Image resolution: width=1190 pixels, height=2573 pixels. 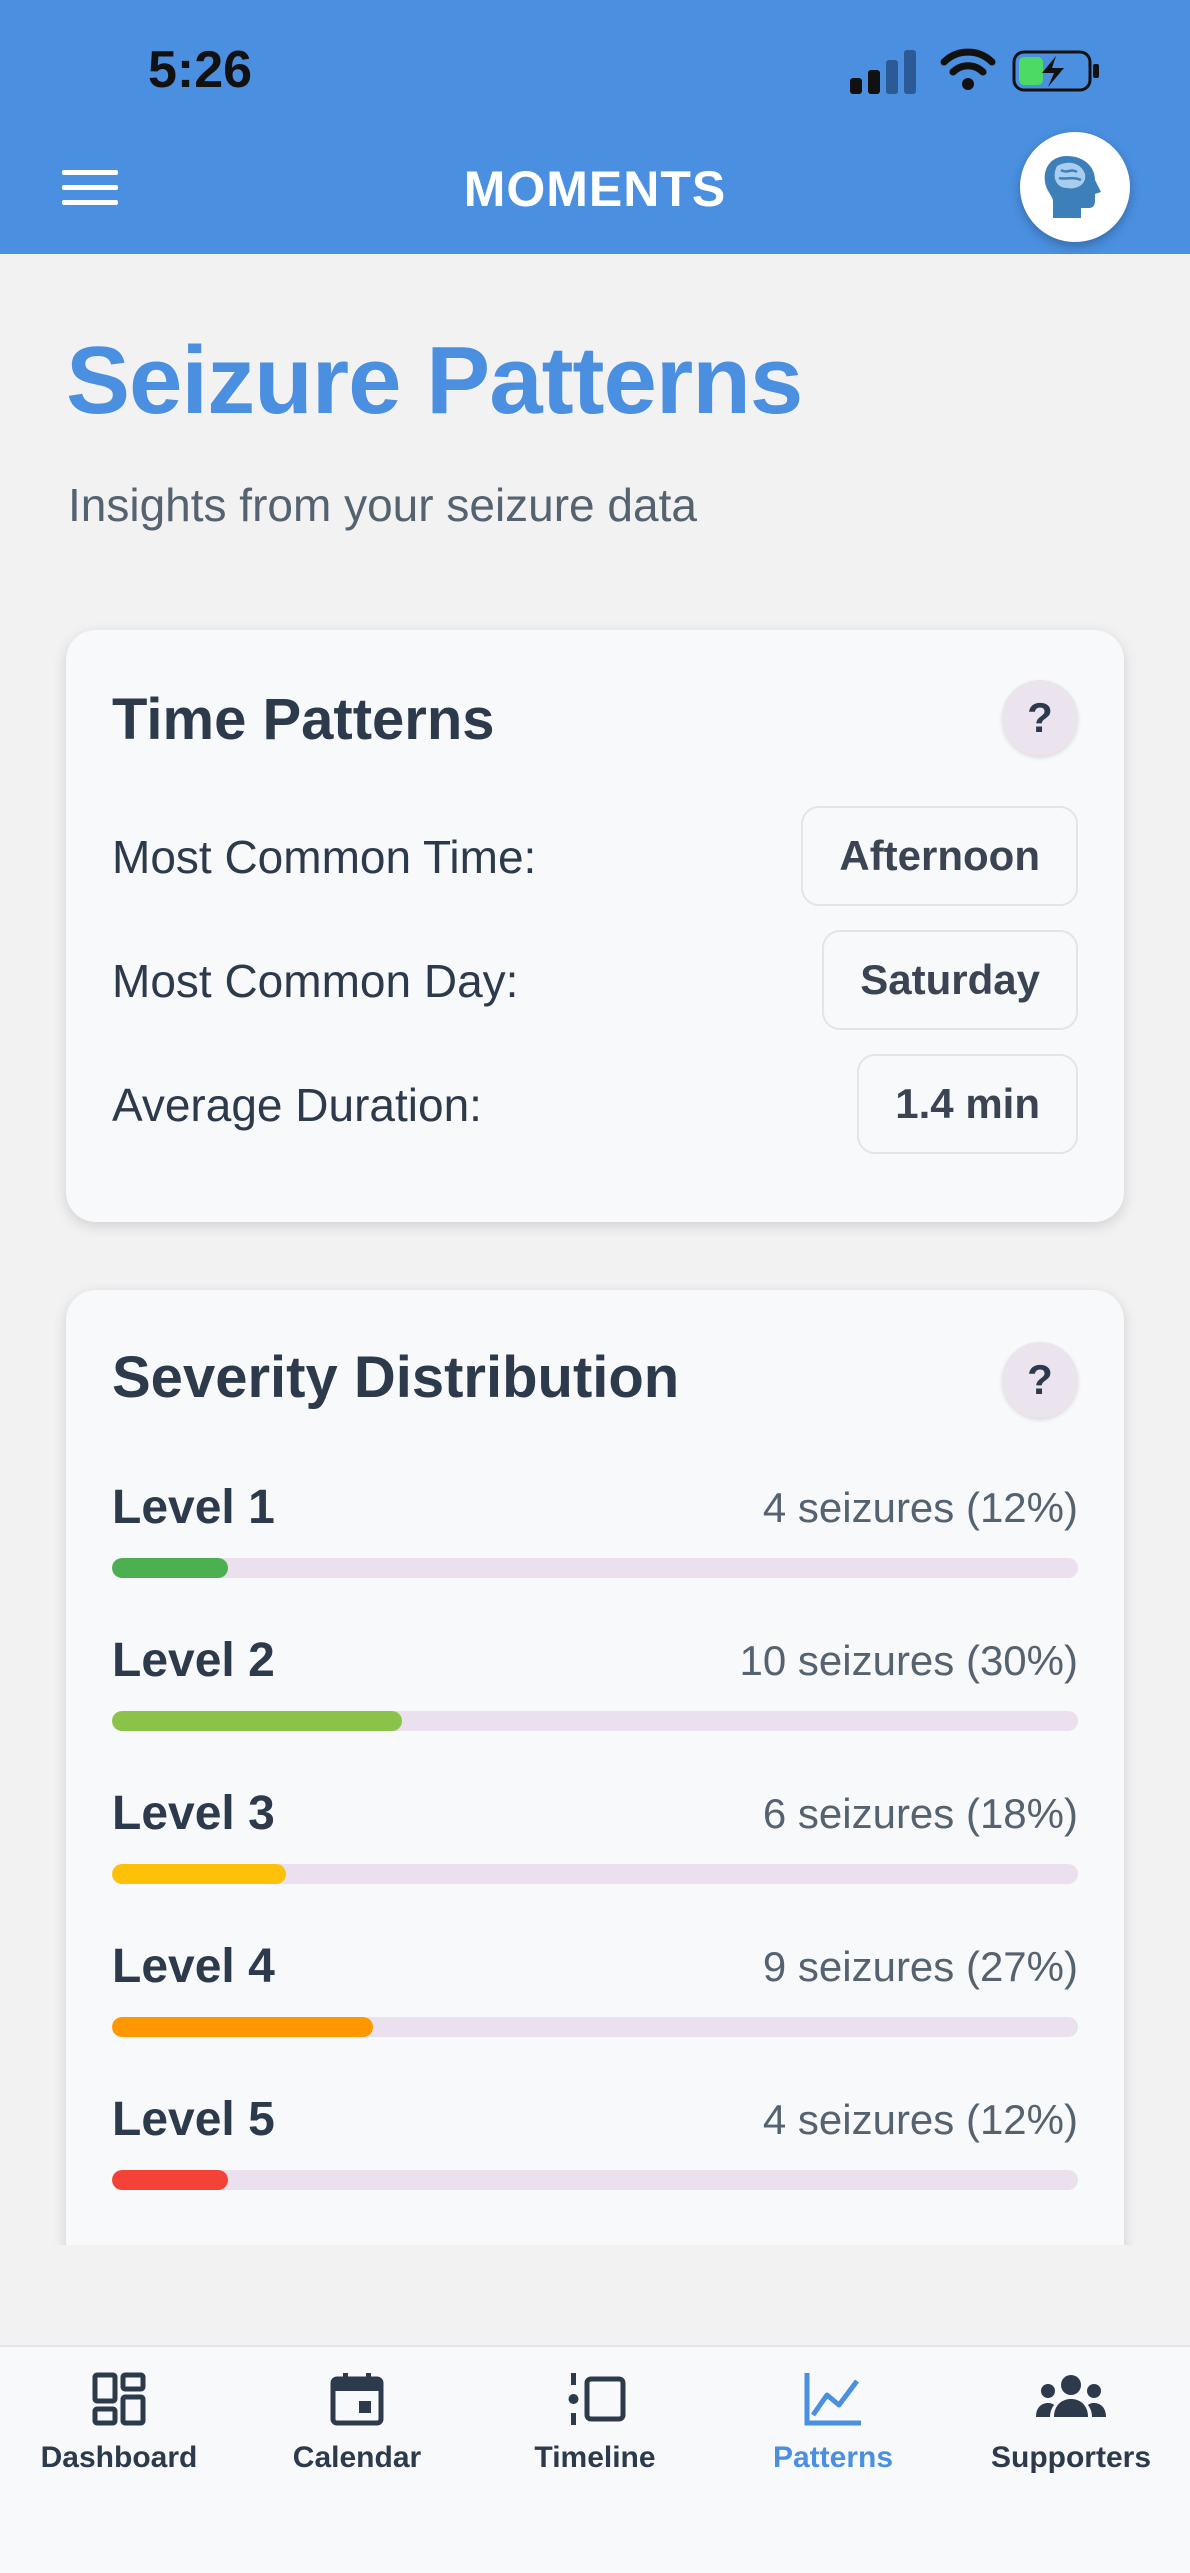 What do you see at coordinates (920, 1966) in the screenshot?
I see `severity-level-count: 9 seizures (27%)` at bounding box center [920, 1966].